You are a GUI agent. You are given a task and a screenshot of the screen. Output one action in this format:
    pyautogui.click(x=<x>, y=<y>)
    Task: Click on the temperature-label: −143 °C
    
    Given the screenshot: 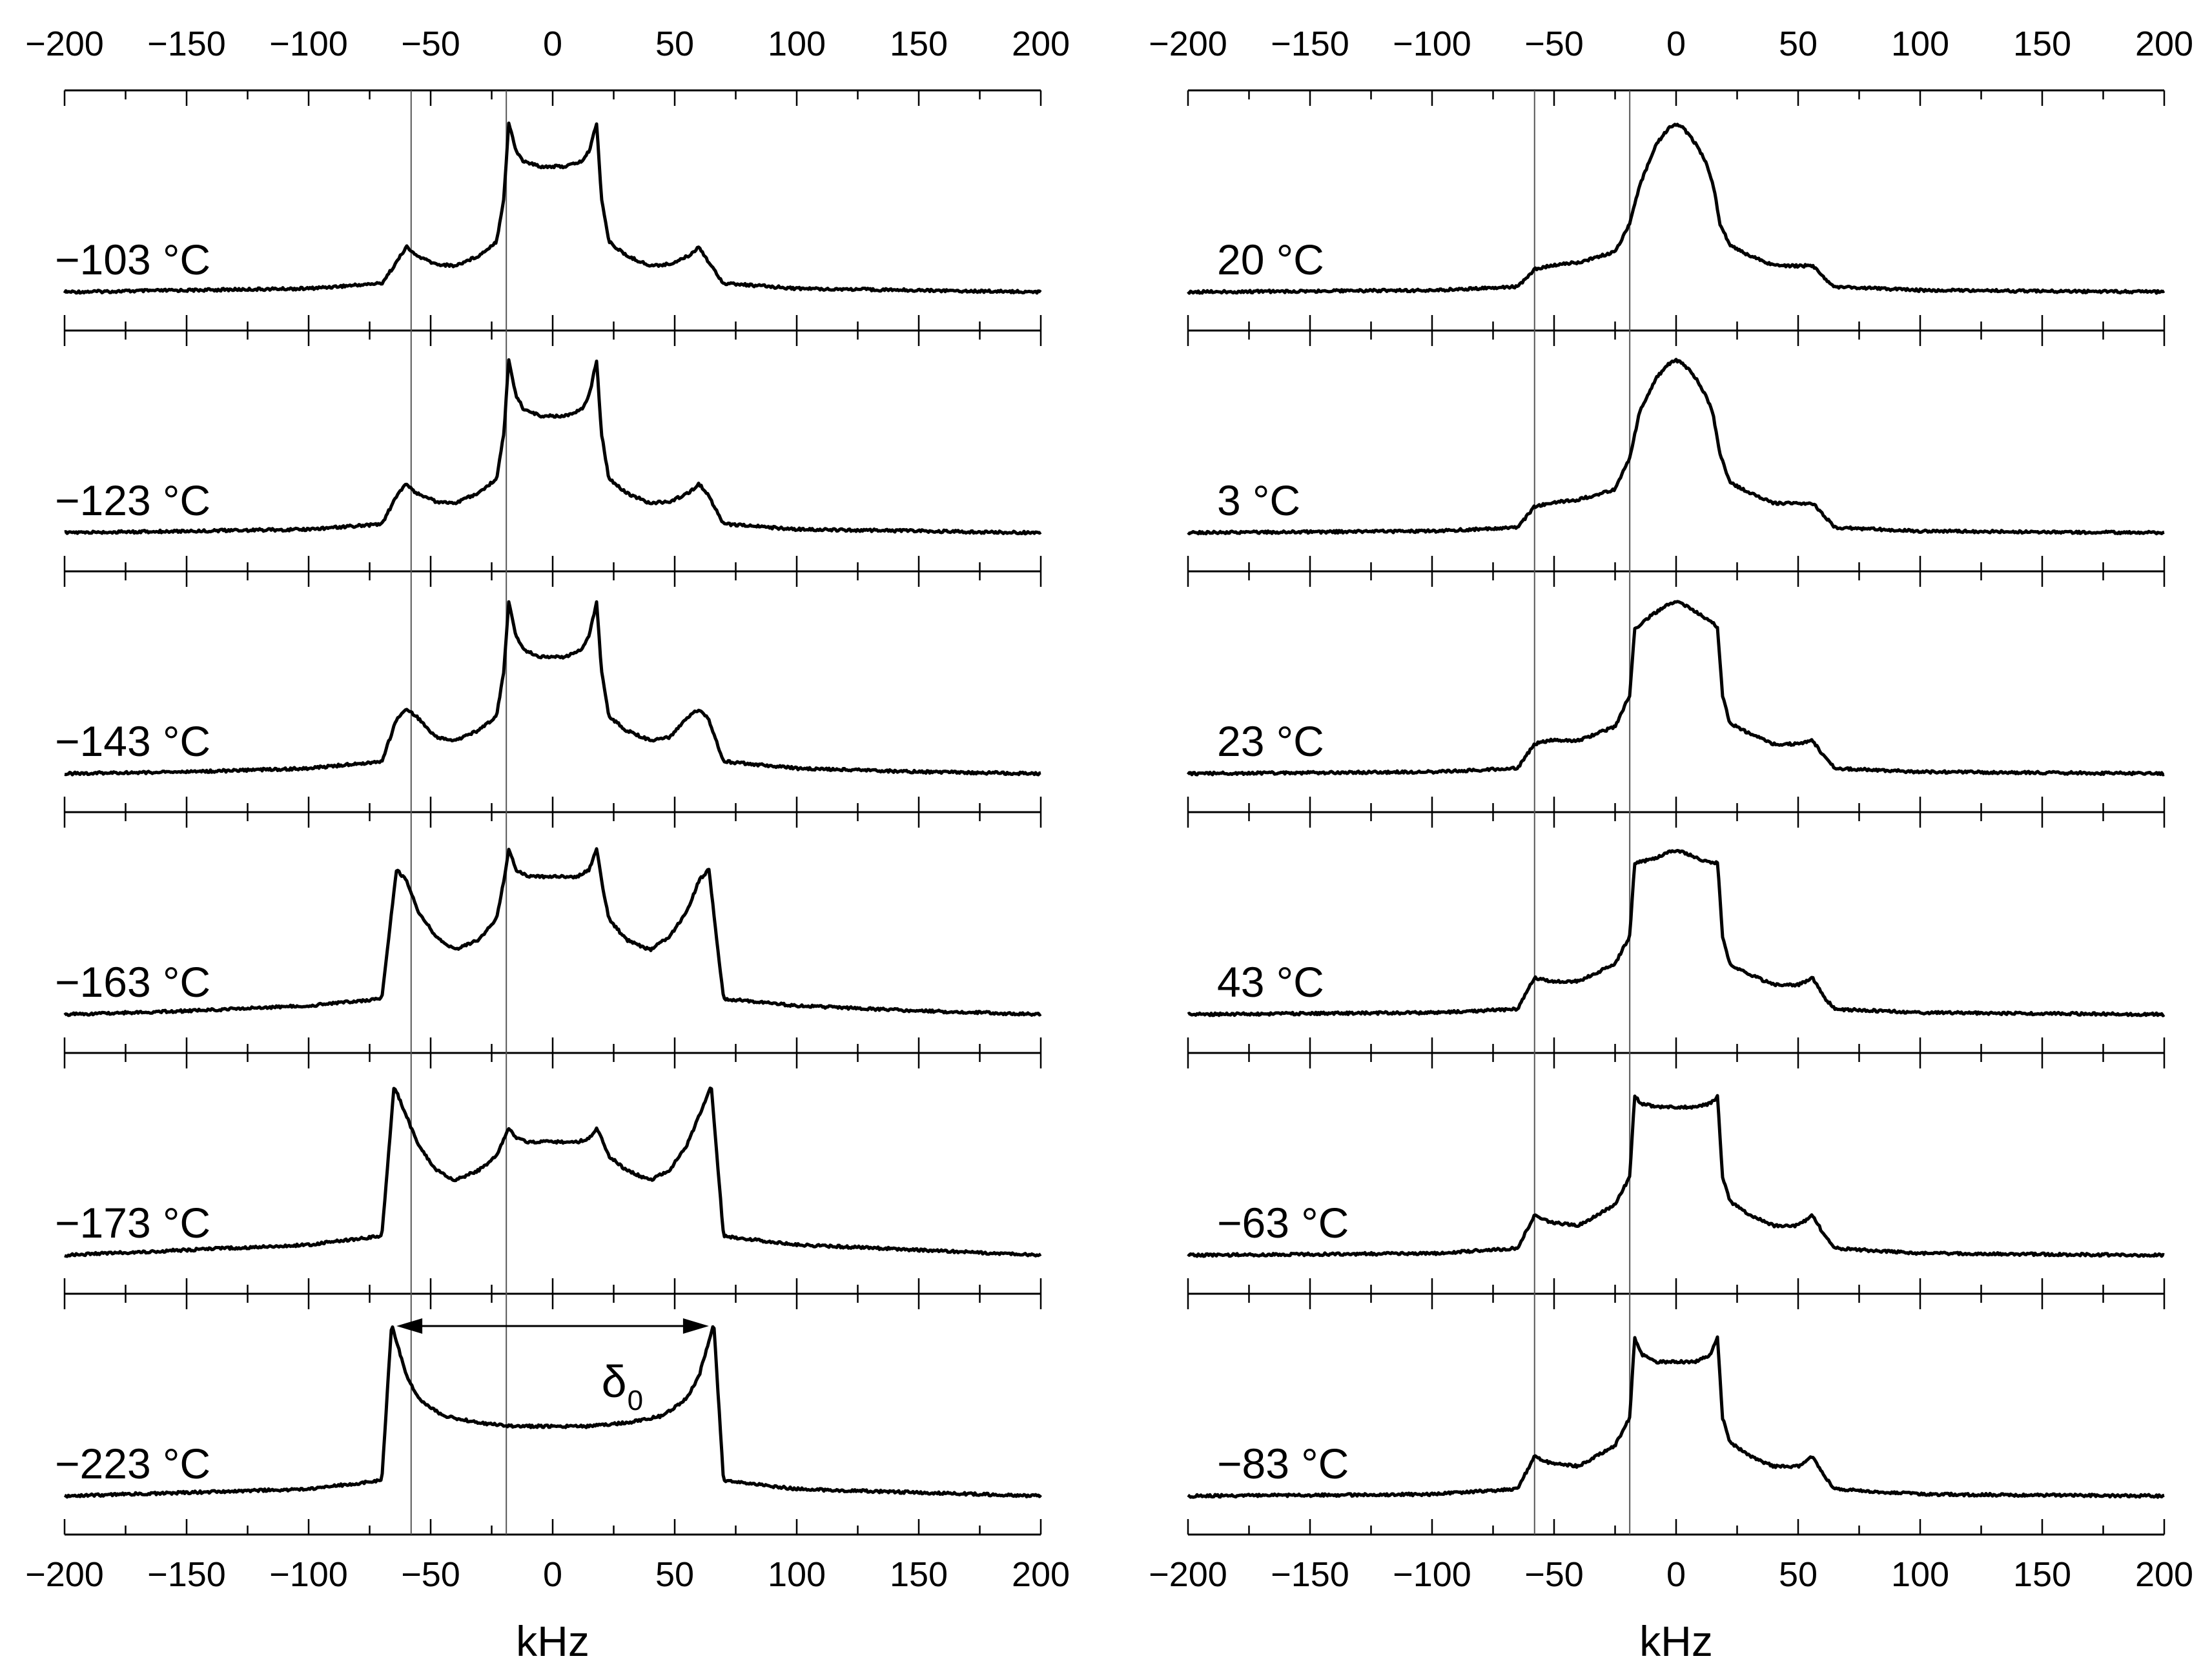 What is the action you would take?
    pyautogui.click(x=132, y=741)
    